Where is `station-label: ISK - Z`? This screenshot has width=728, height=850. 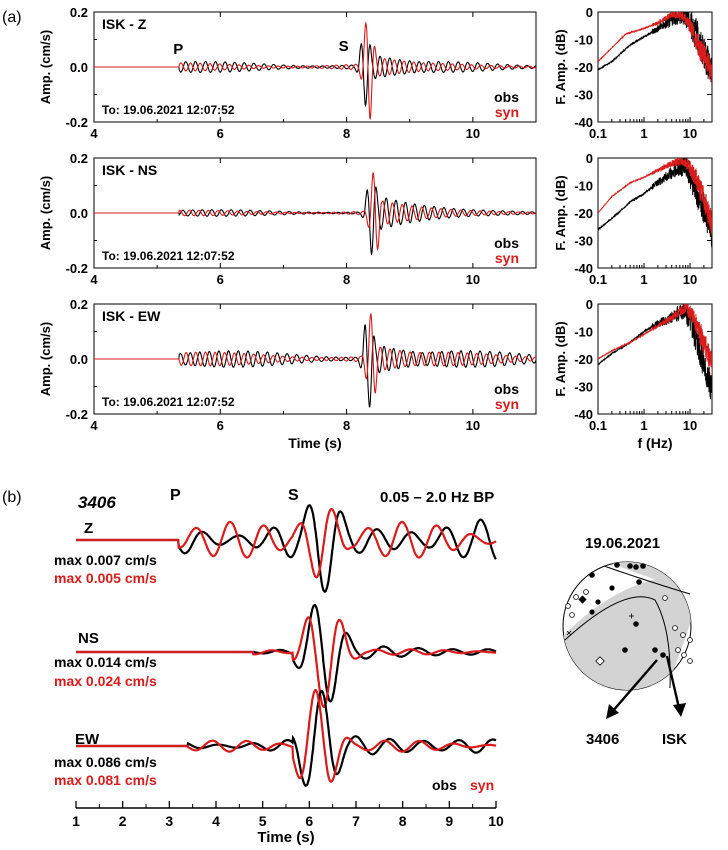 station-label: ISK - Z is located at coordinates (124, 24).